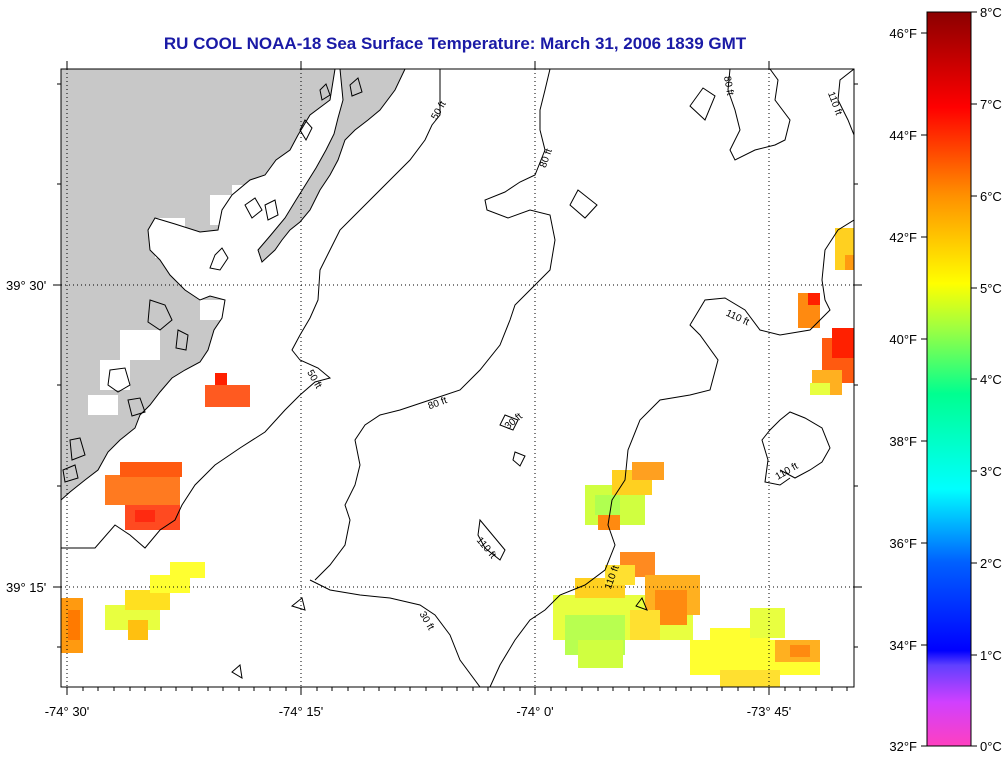 The image size is (1008, 761). Describe the element at coordinates (991, 746) in the screenshot. I see `colorbar-c-label-0: 0°C` at that location.